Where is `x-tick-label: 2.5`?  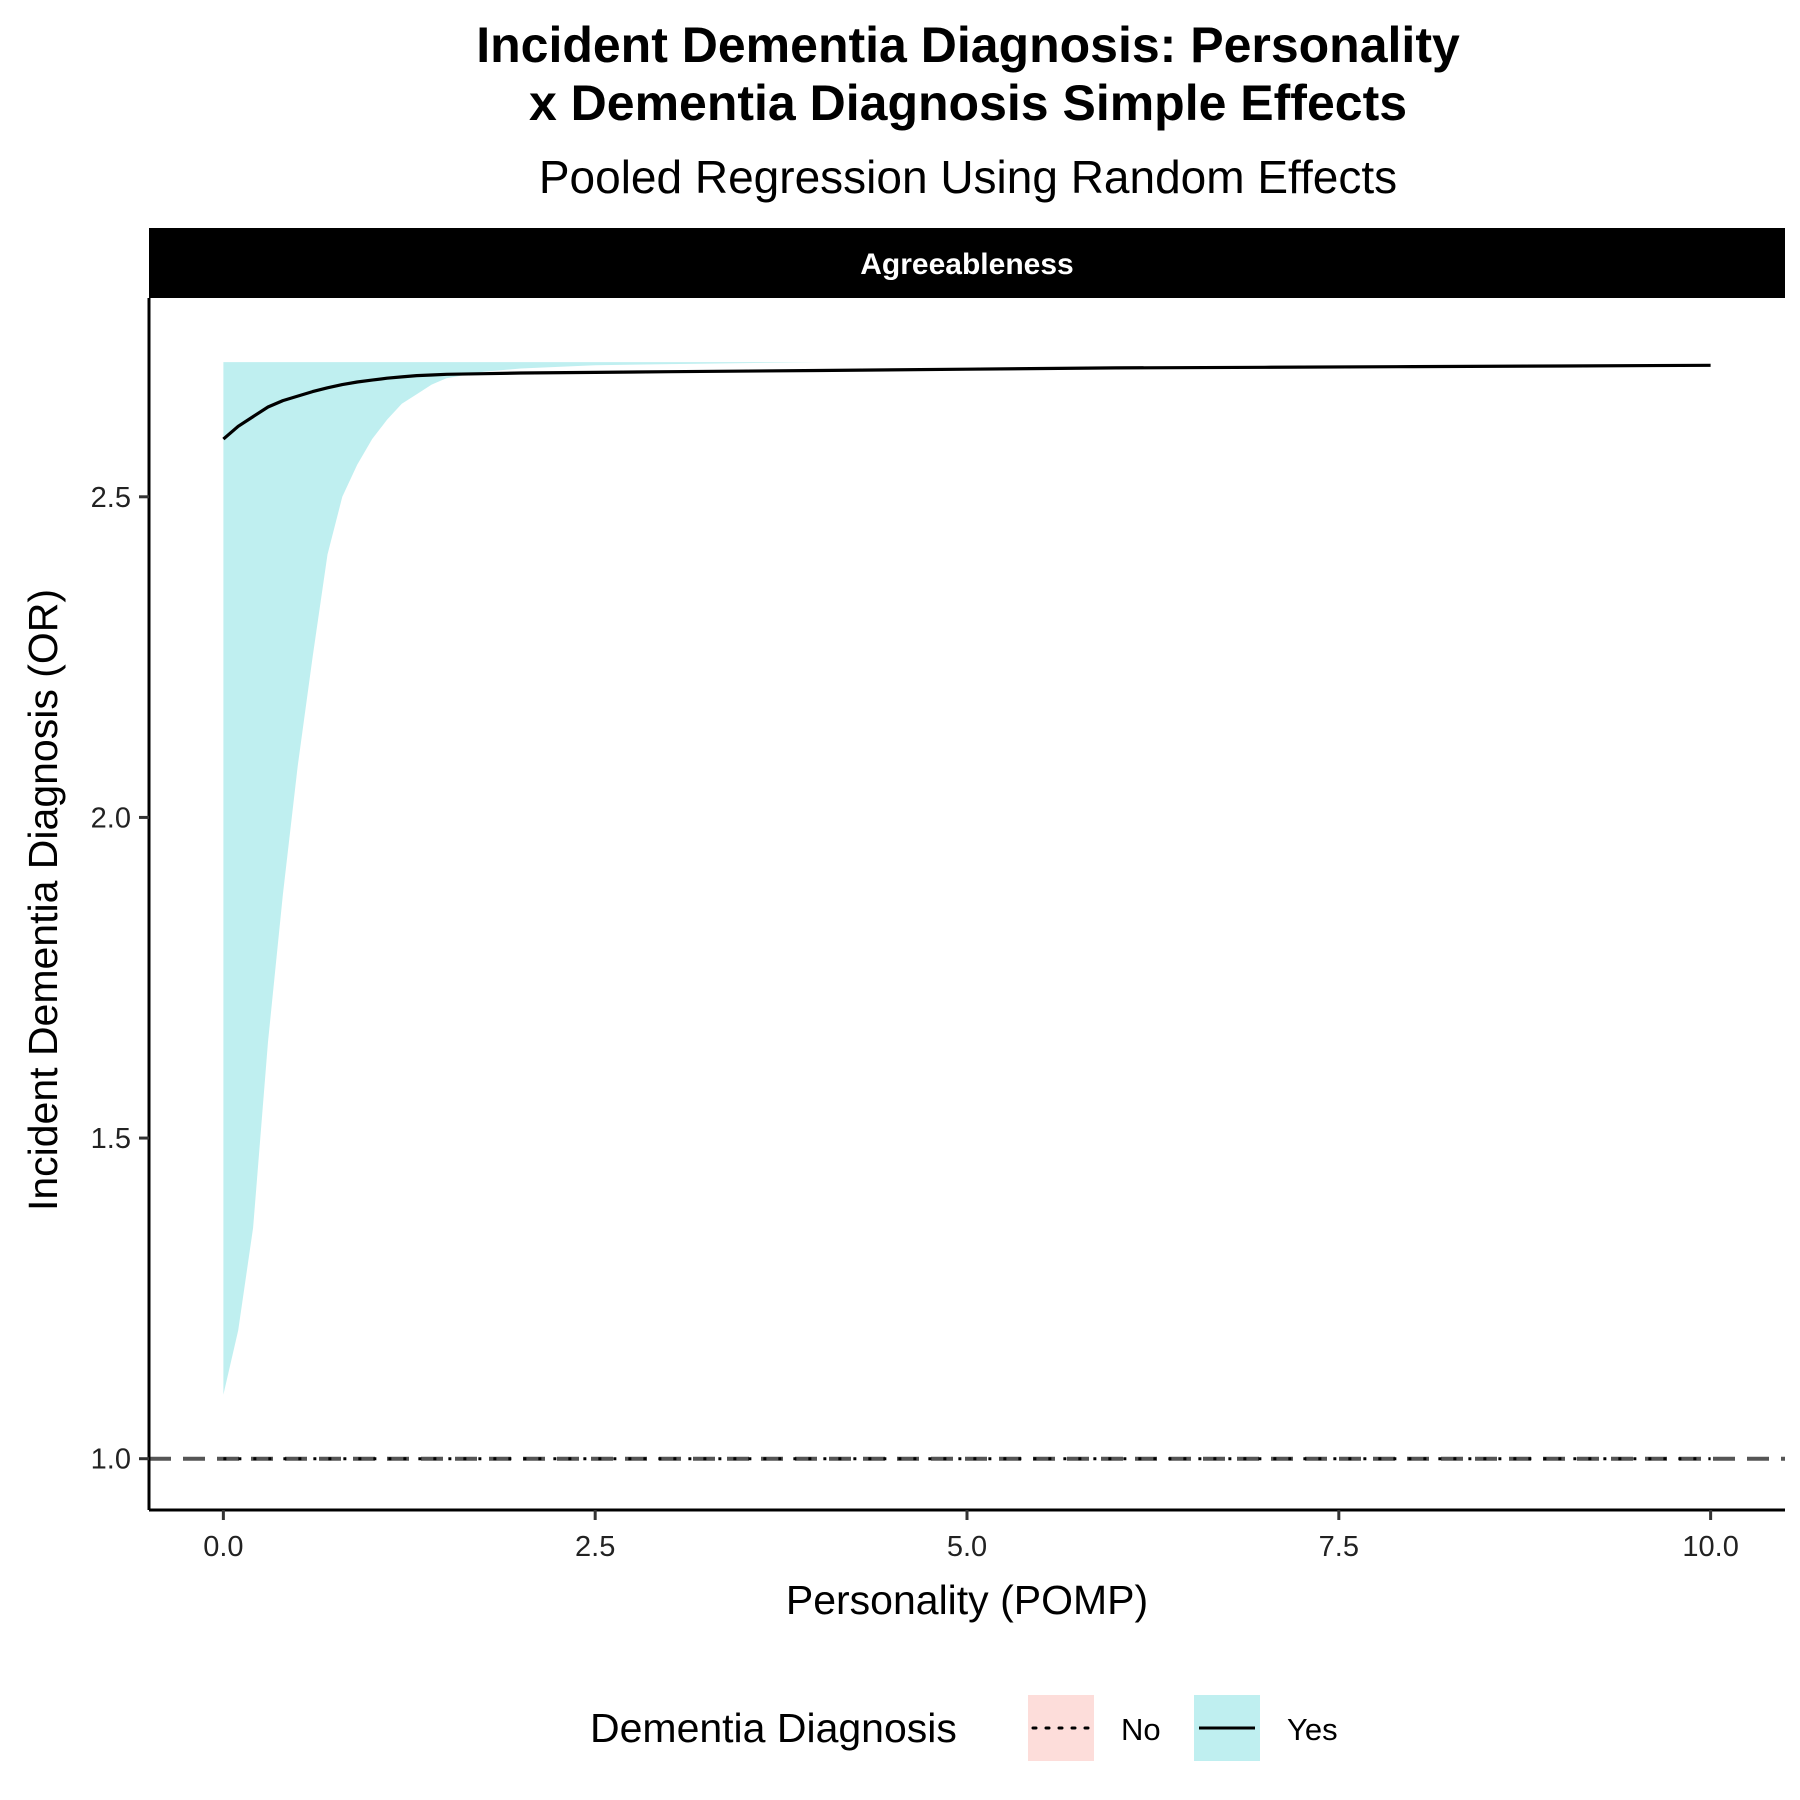 x-tick-label: 2.5 is located at coordinates (595, 1547).